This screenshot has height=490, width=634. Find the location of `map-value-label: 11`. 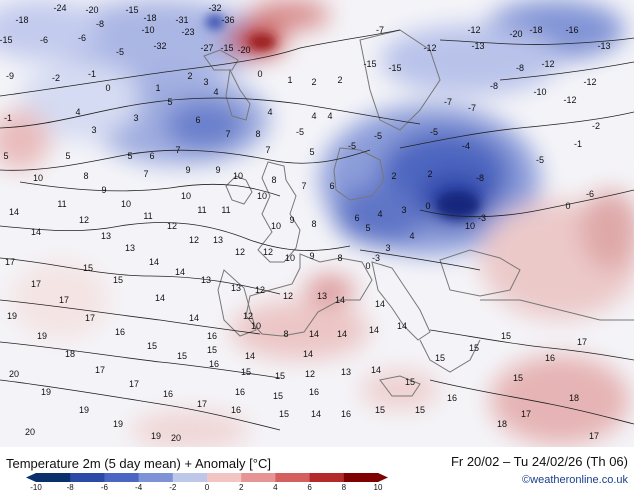

map-value-label: 11 is located at coordinates (201, 210).